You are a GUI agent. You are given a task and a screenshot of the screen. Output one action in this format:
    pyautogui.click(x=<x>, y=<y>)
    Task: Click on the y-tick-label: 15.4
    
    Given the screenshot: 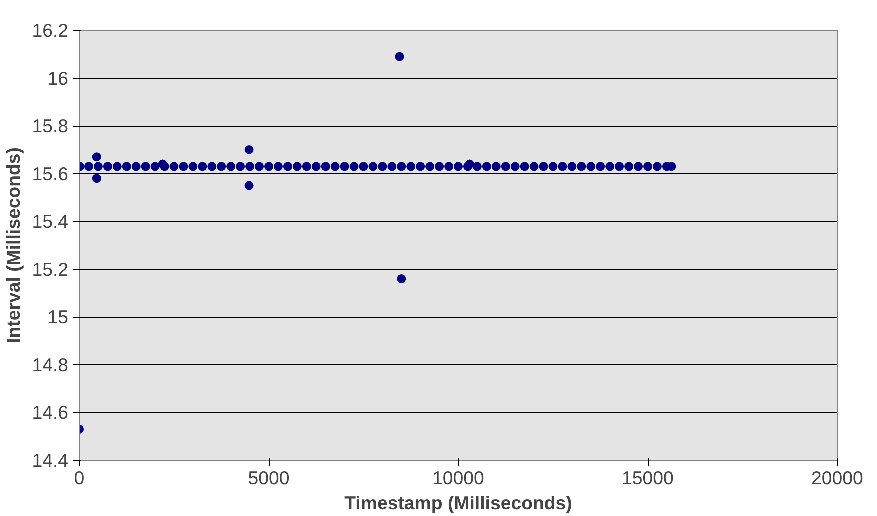 What is the action you would take?
    pyautogui.click(x=50, y=221)
    